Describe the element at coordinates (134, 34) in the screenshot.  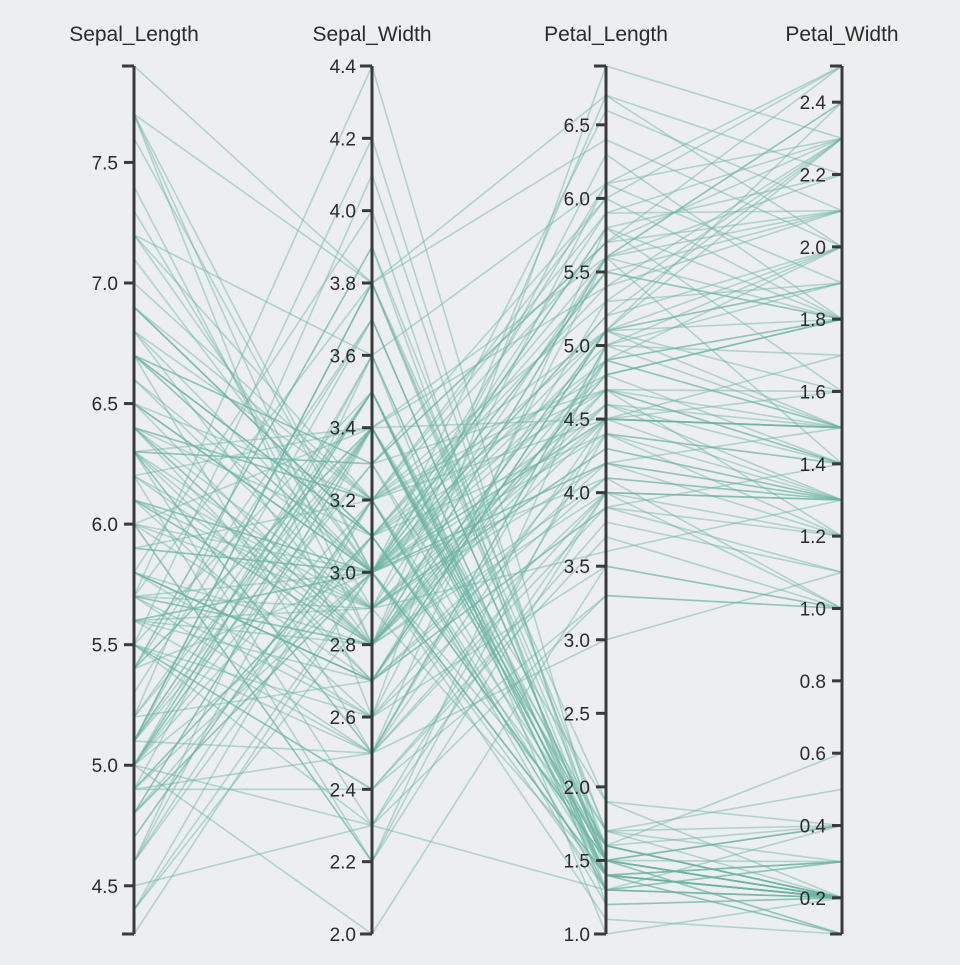
I see `axis-title: Sepal_Length` at that location.